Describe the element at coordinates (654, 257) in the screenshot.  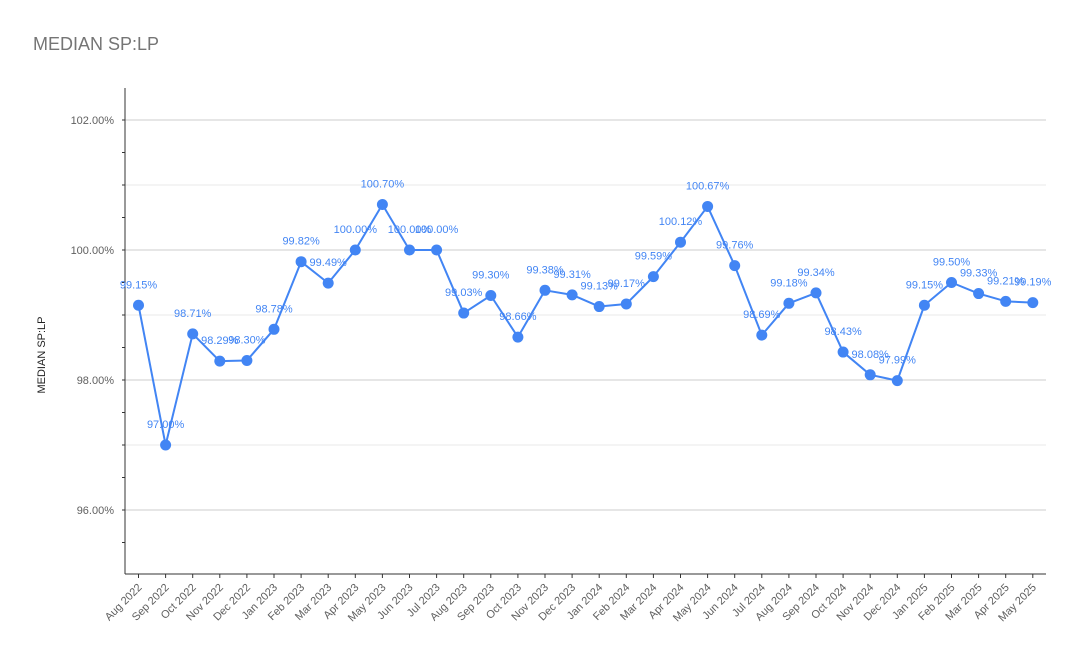
I see `data-label: 99.59%` at that location.